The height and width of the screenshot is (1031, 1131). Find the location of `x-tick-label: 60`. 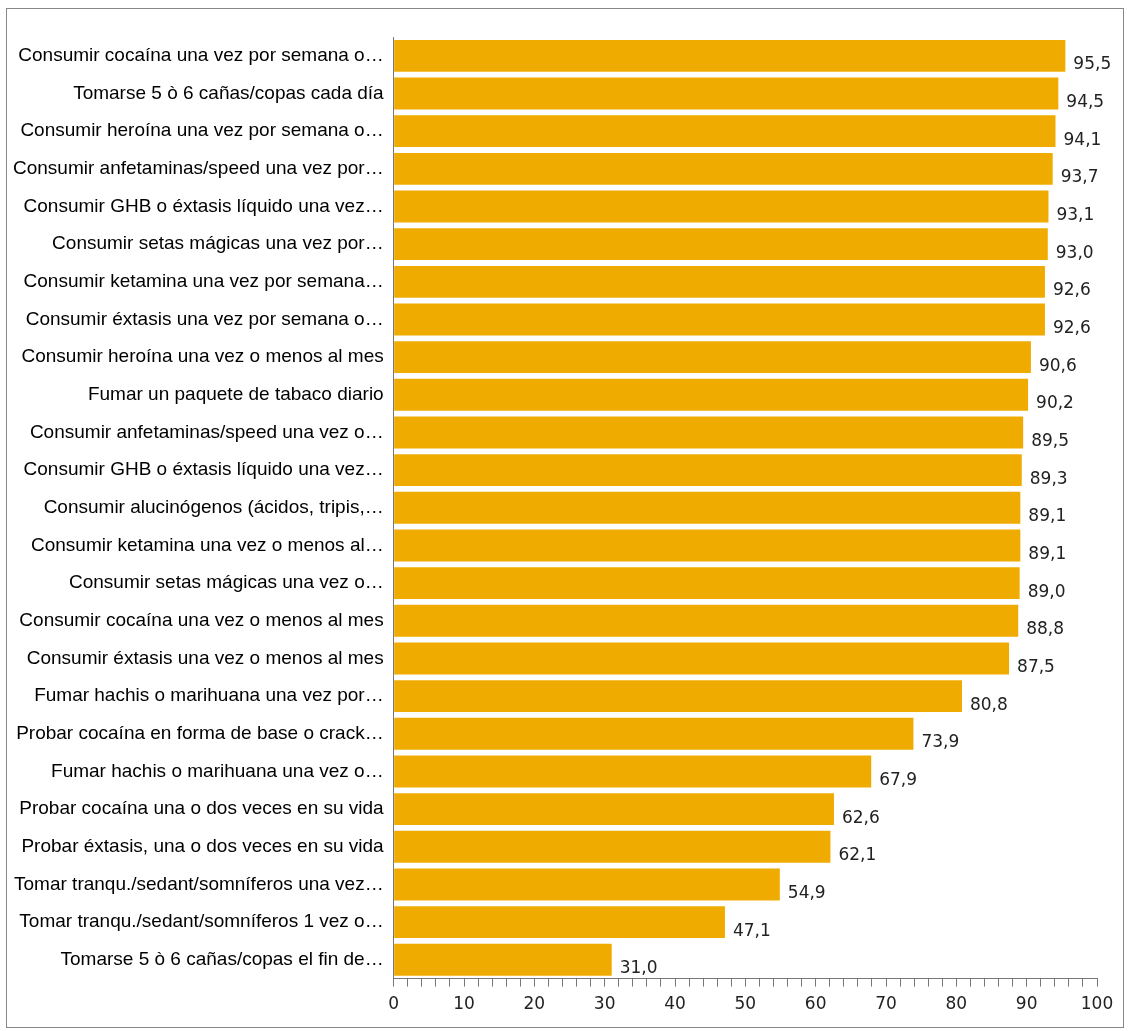

x-tick-label: 60 is located at coordinates (815, 1003).